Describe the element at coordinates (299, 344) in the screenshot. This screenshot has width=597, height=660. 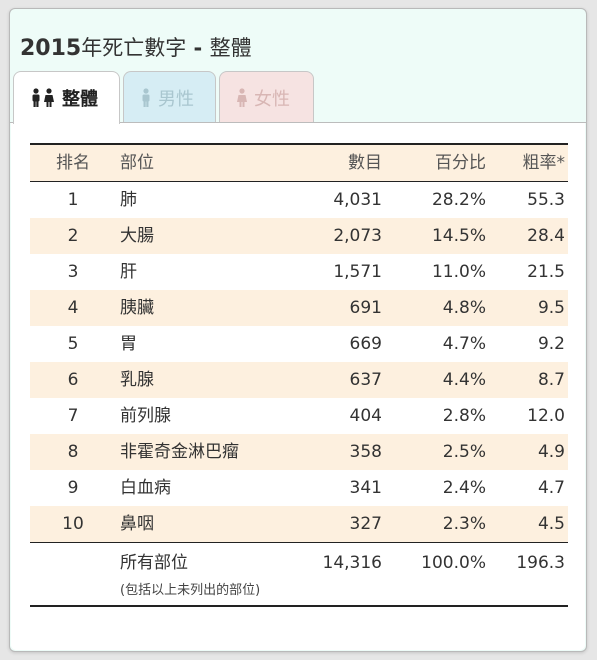
I see `table-row: 5 胃 669 4.7% 9.2` at that location.